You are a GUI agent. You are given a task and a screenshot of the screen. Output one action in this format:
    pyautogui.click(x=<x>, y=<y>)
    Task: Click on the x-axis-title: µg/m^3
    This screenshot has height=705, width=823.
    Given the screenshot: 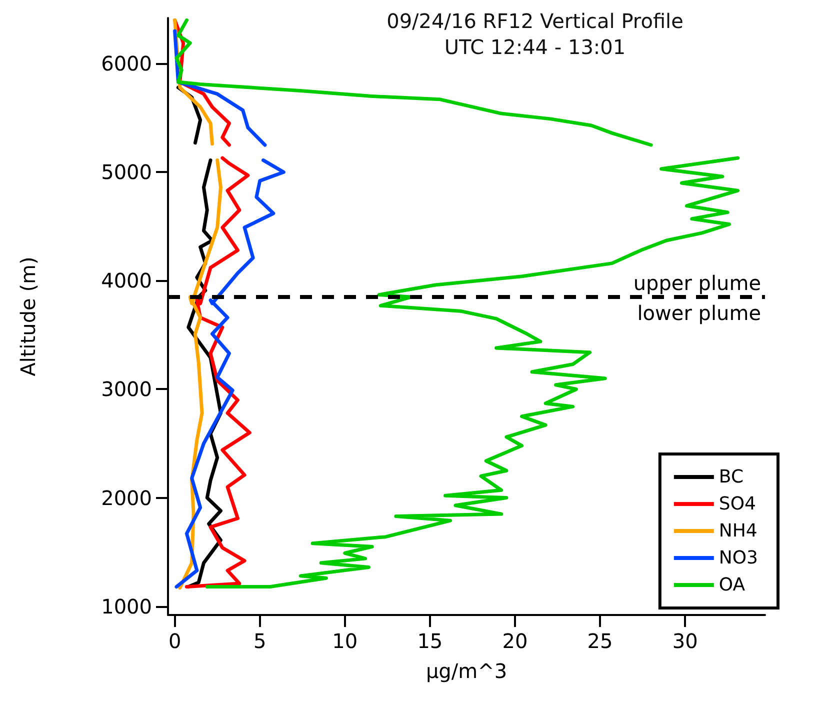 What is the action you would take?
    pyautogui.click(x=467, y=671)
    